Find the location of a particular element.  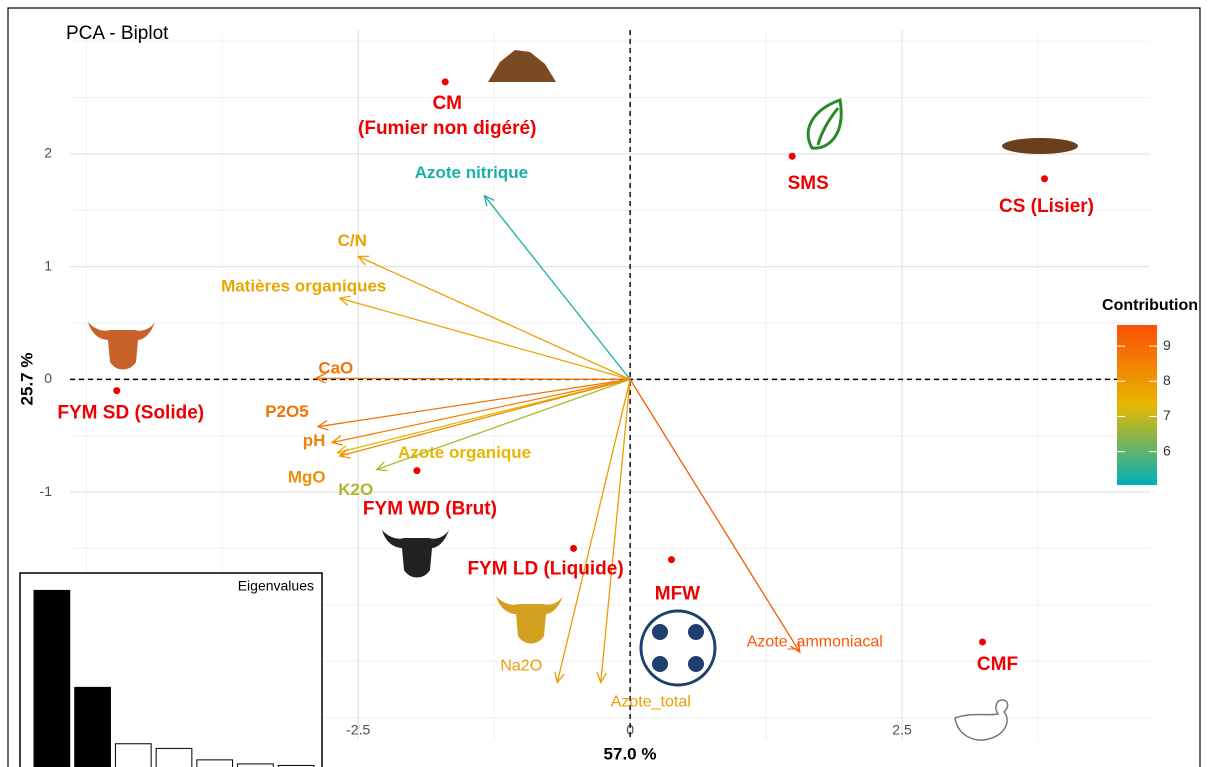

variable-label: Matières organiques is located at coordinates (303, 286).